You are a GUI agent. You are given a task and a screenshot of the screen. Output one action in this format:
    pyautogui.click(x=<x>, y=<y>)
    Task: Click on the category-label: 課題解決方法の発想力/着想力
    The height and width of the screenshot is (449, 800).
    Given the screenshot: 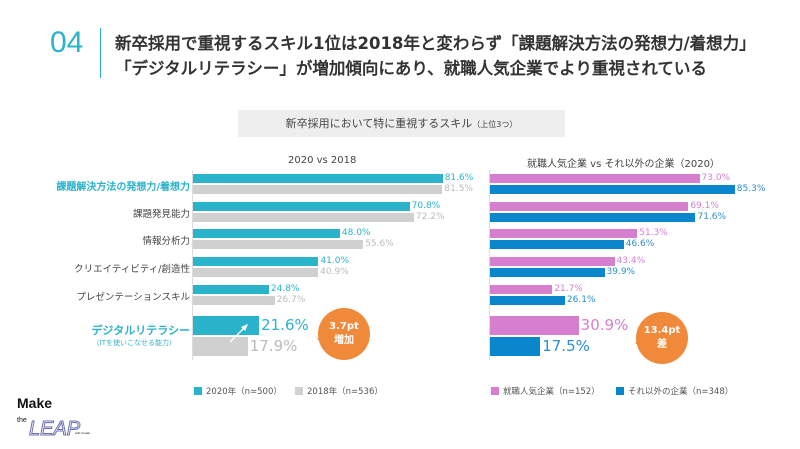 What is the action you would take?
    pyautogui.click(x=123, y=187)
    